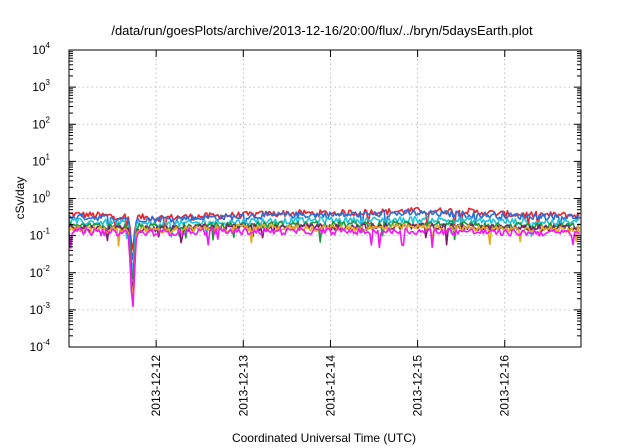  I want to click on y-tick-label: 10⁰, so click(41, 198).